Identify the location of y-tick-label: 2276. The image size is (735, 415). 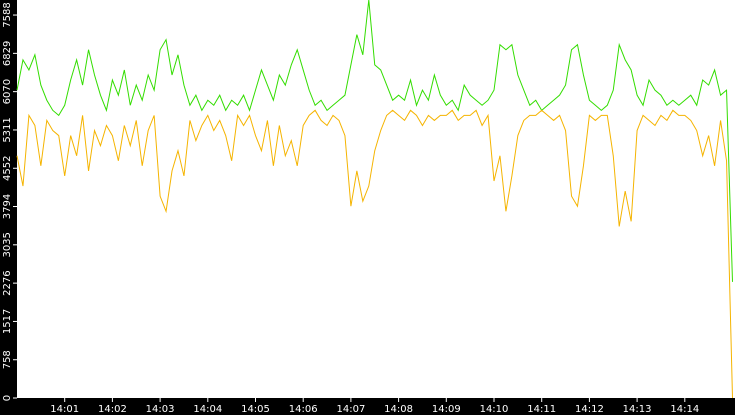
(7, 282).